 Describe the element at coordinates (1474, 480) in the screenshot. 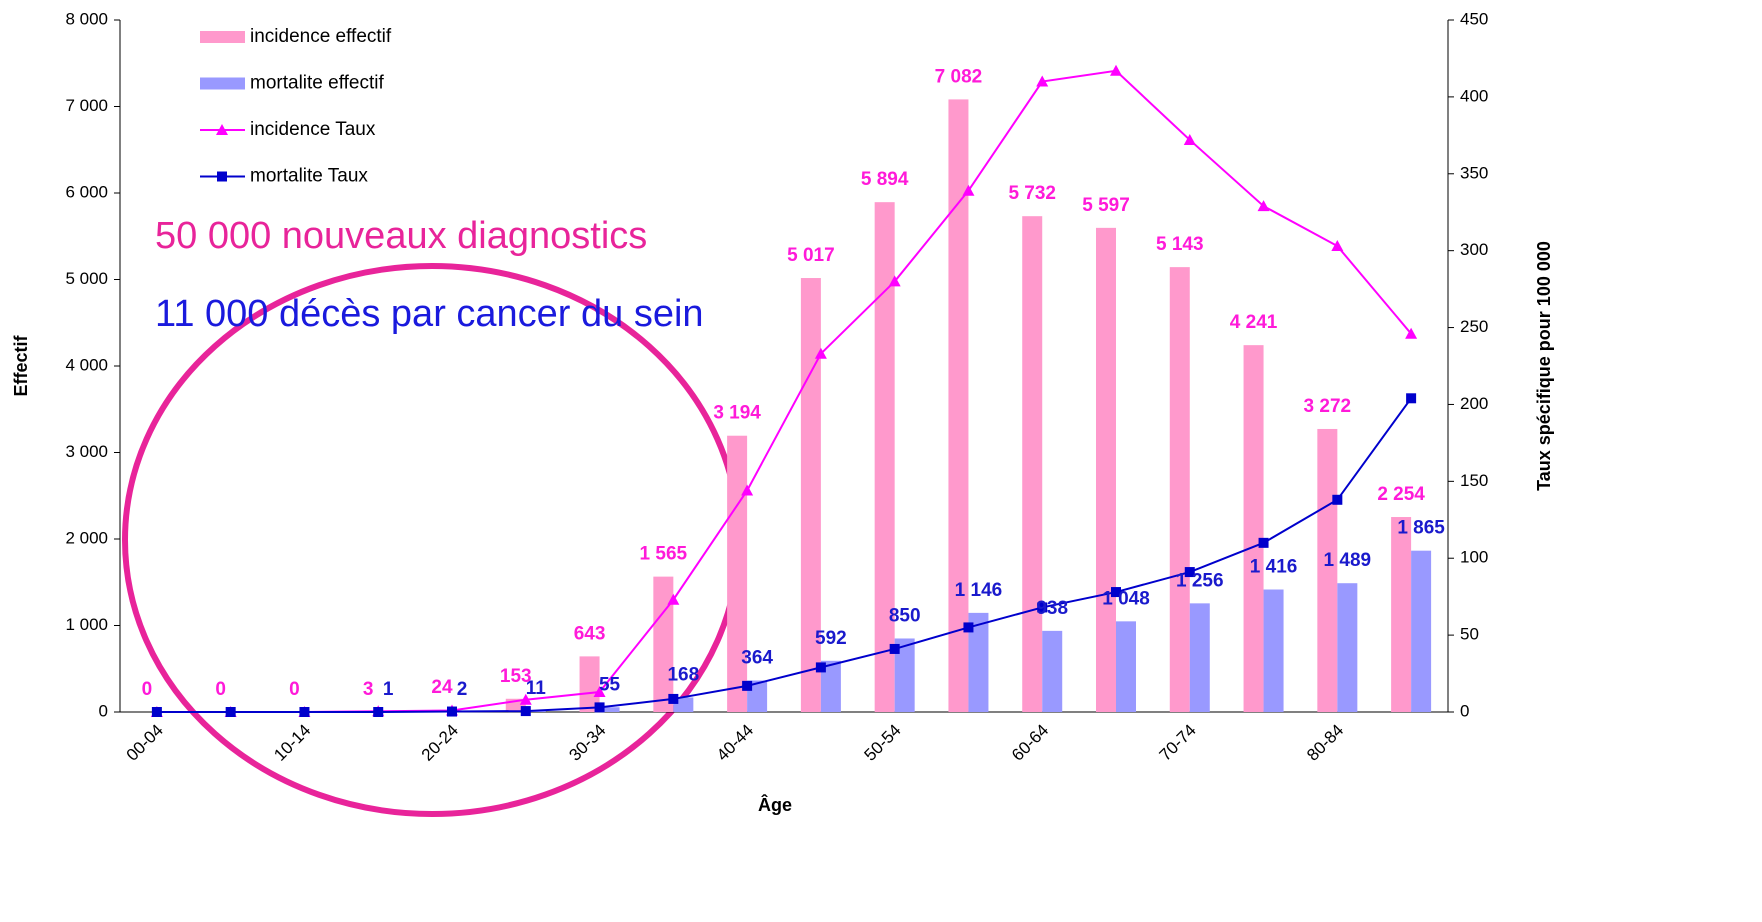

I see `y2-tick-label: 150` at that location.